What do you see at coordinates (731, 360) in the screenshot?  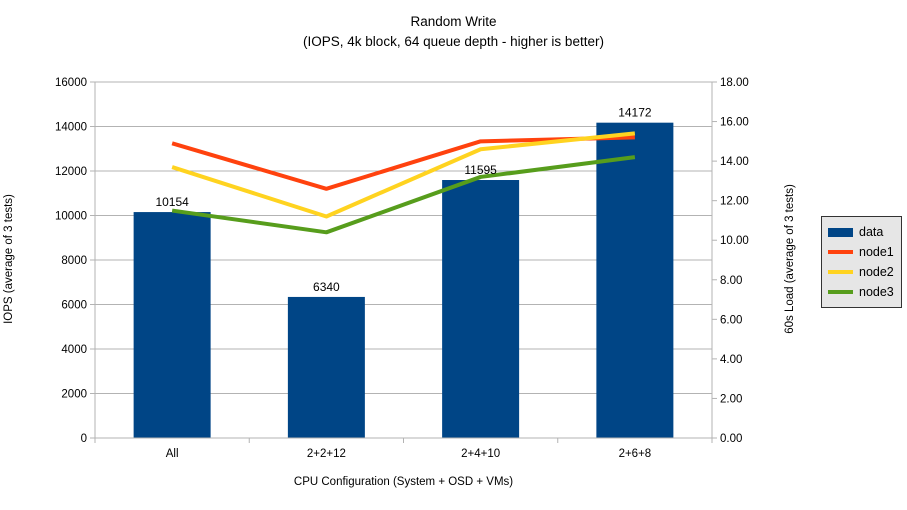 I see `right-tick-label: 4.00` at bounding box center [731, 360].